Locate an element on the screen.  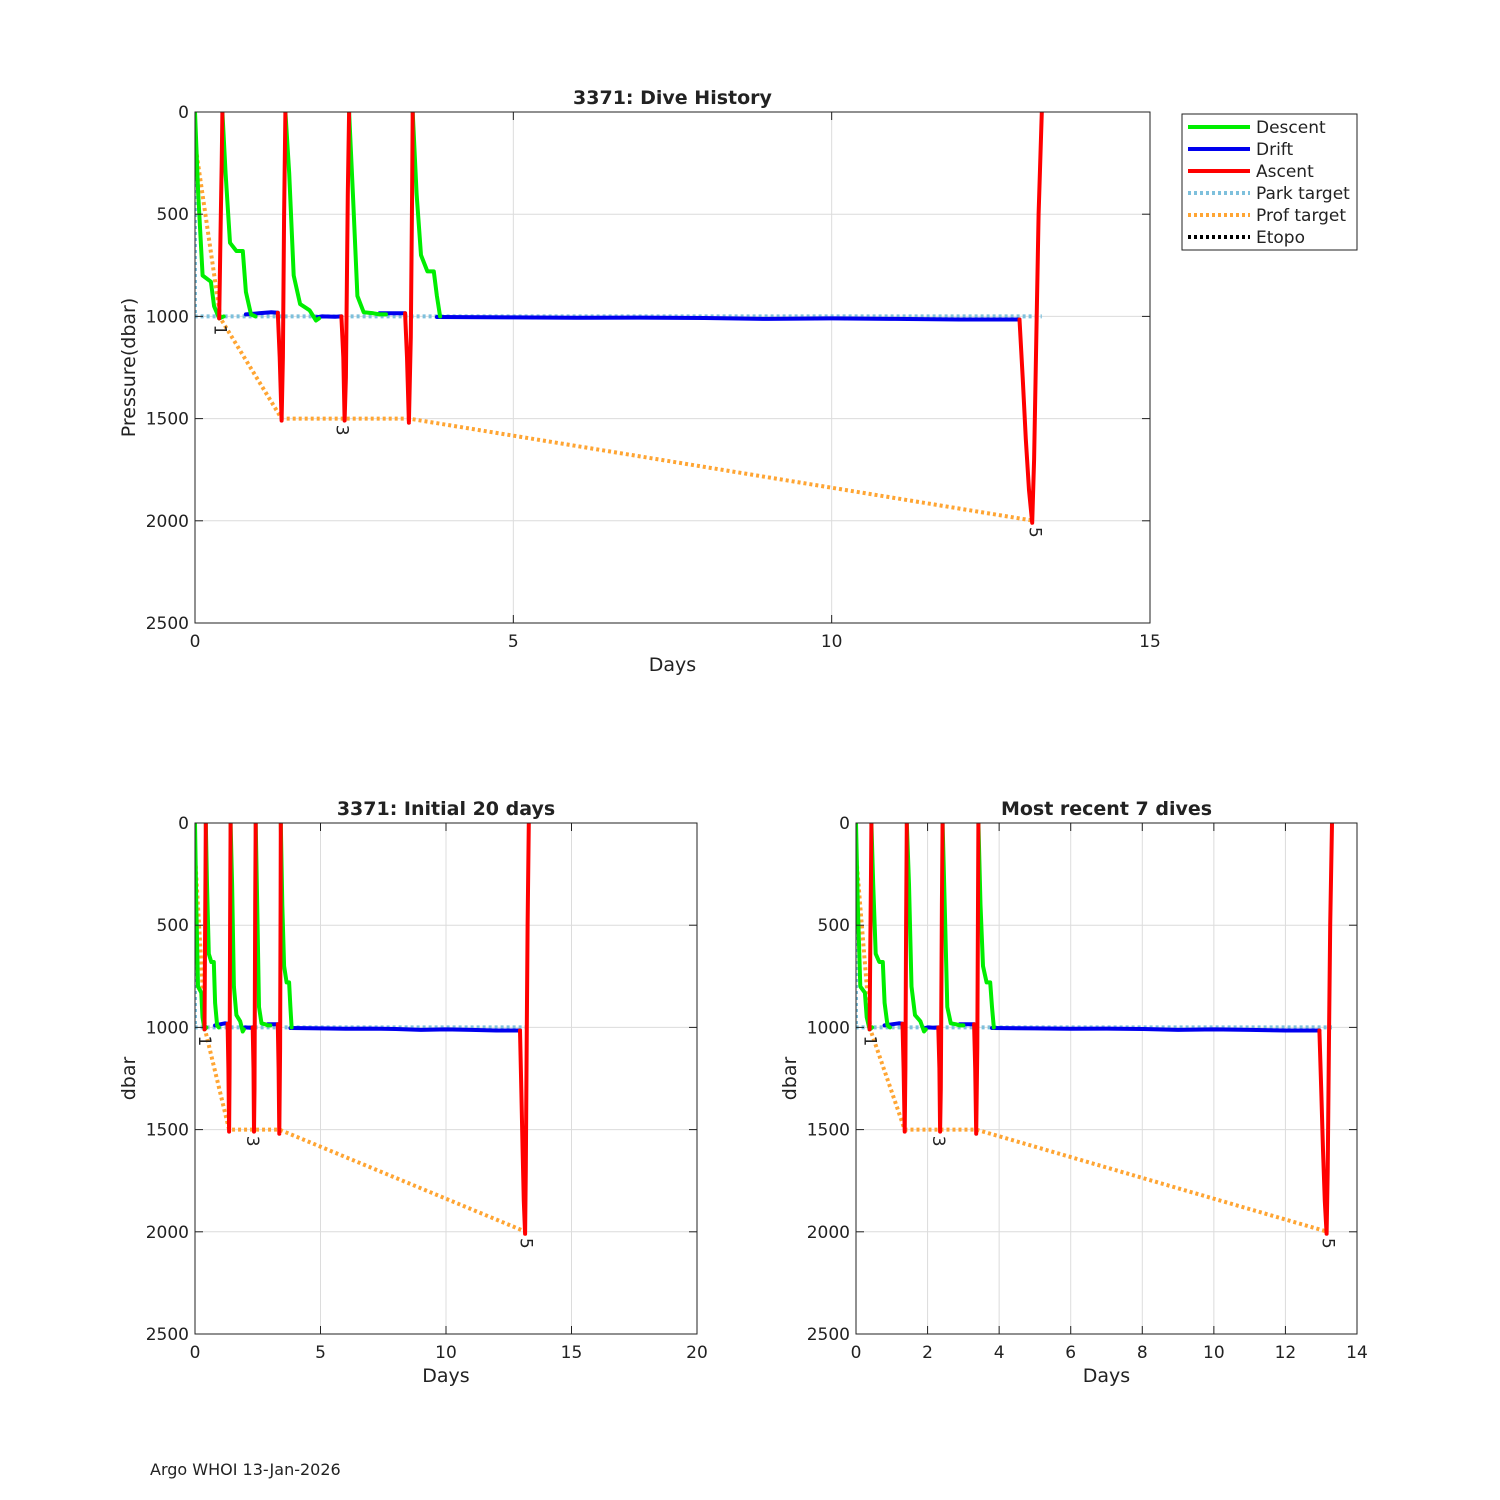
axes-frame is located at coordinates (1106, 1078).